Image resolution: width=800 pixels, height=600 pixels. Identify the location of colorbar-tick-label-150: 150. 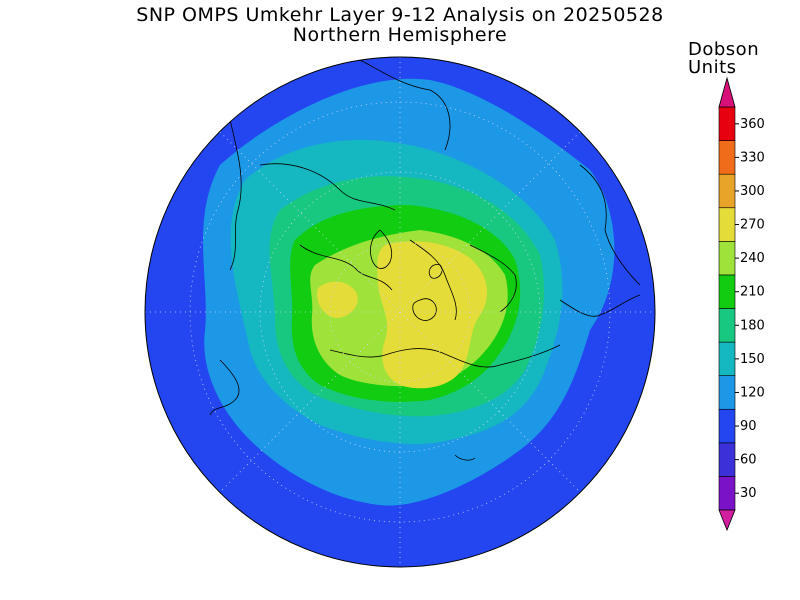
(752, 359).